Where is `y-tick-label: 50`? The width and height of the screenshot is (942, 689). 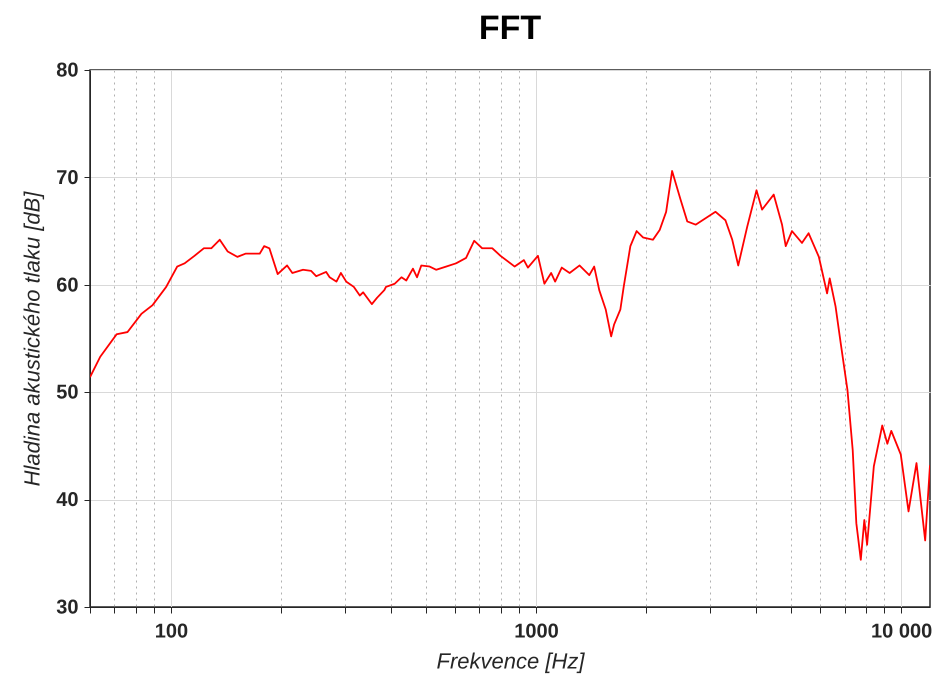 y-tick-label: 50 is located at coordinates (67, 393).